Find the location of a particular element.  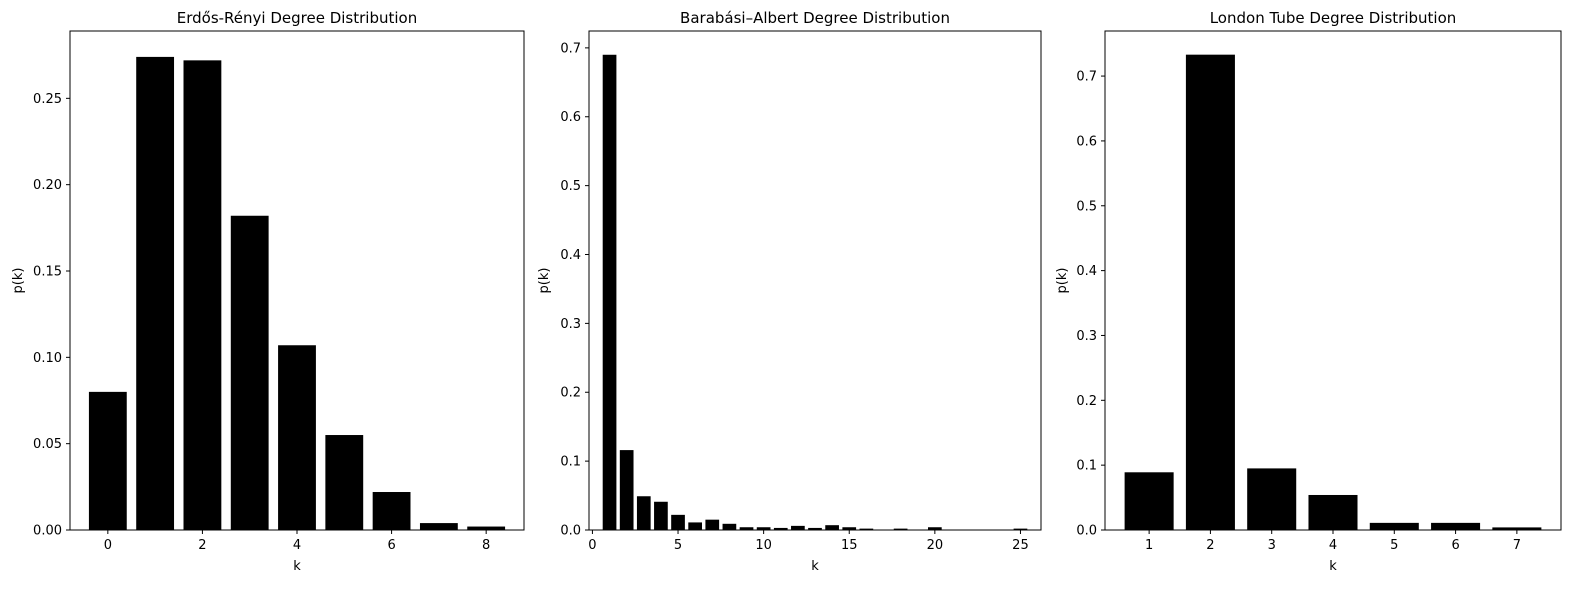

y-tick-label: 0.00 is located at coordinates (47, 531).